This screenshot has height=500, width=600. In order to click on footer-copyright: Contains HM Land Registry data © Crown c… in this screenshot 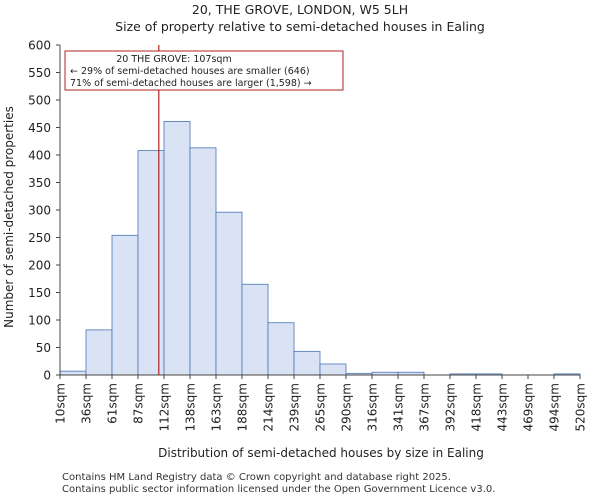, I will do `click(256, 477)`.